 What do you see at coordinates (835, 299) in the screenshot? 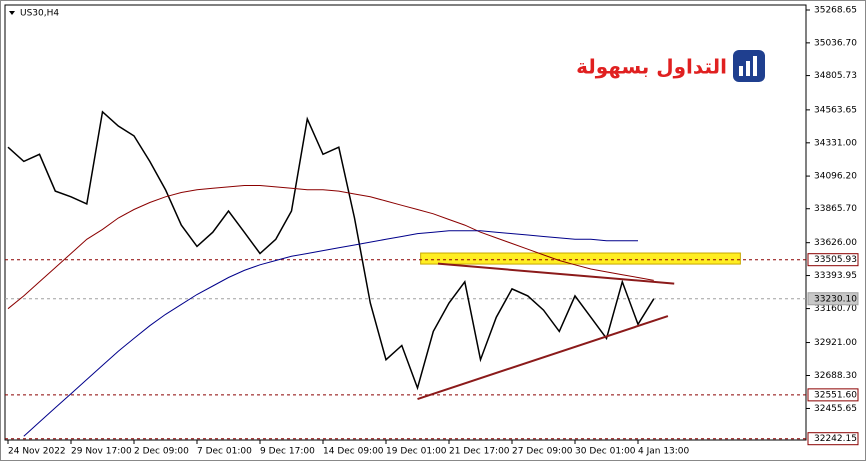
I see `level-label: 33230.10` at bounding box center [835, 299].